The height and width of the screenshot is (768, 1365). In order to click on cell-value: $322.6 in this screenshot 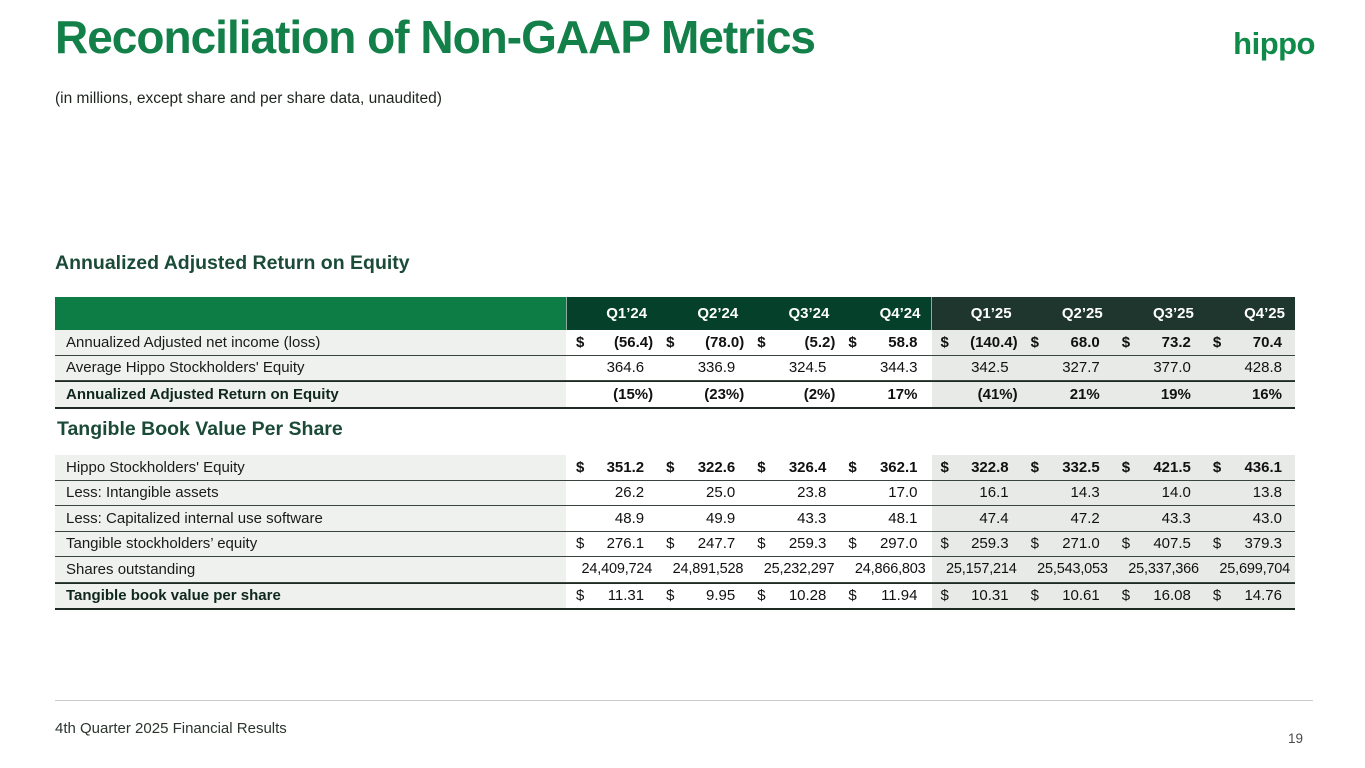, I will do `click(703, 467)`.